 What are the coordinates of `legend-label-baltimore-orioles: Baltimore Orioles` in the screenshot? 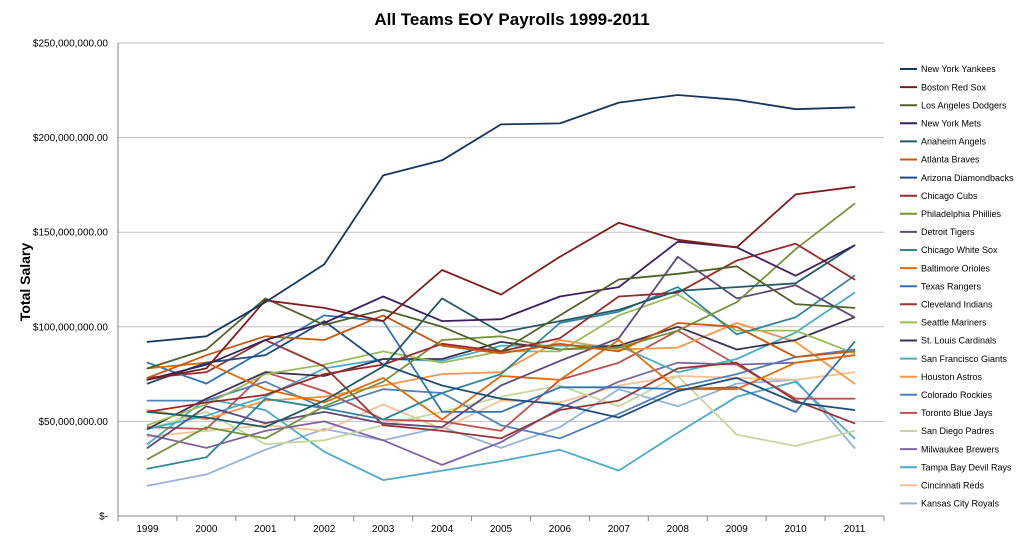 It's located at (956, 268).